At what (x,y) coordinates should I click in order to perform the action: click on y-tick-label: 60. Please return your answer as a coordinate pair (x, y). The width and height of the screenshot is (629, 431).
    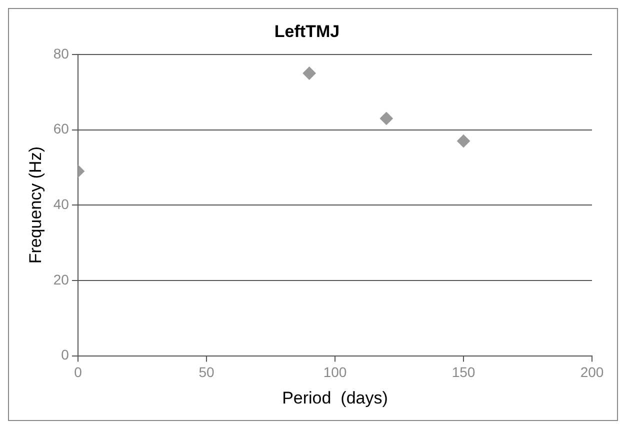
    Looking at the image, I should click on (61, 128).